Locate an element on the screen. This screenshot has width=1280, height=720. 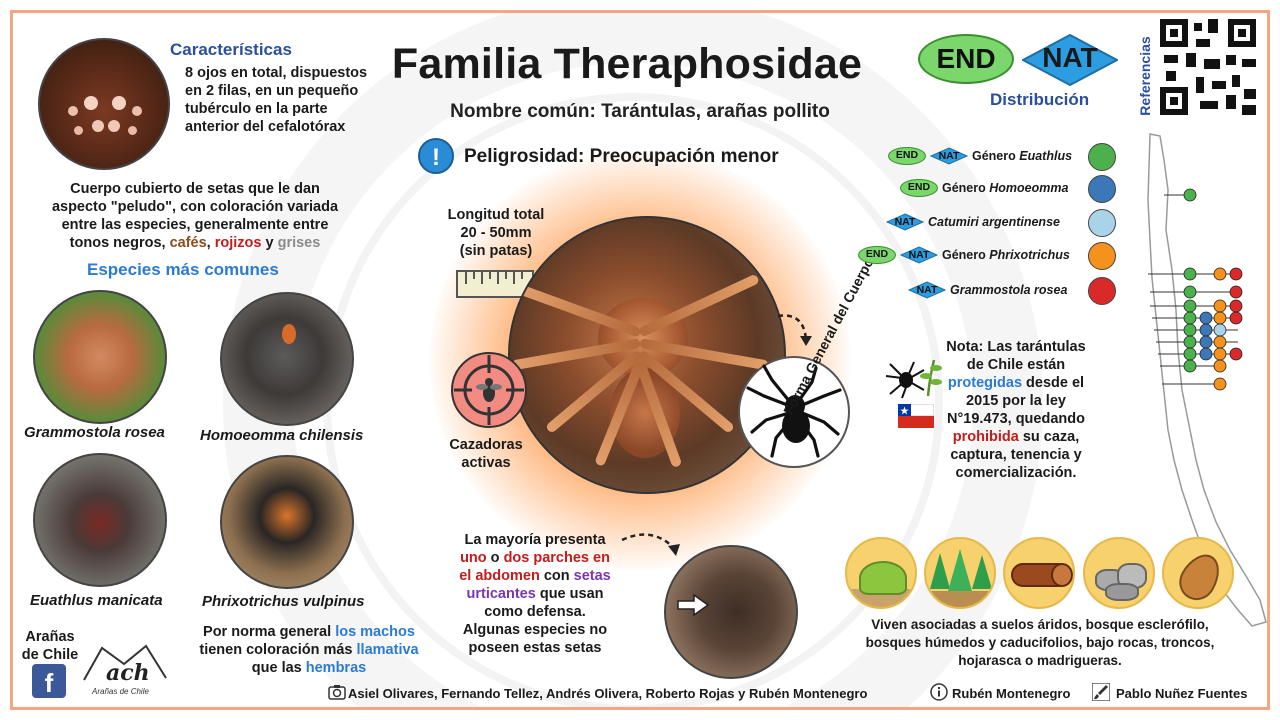
males-note-e: que las is located at coordinates (278, 668).